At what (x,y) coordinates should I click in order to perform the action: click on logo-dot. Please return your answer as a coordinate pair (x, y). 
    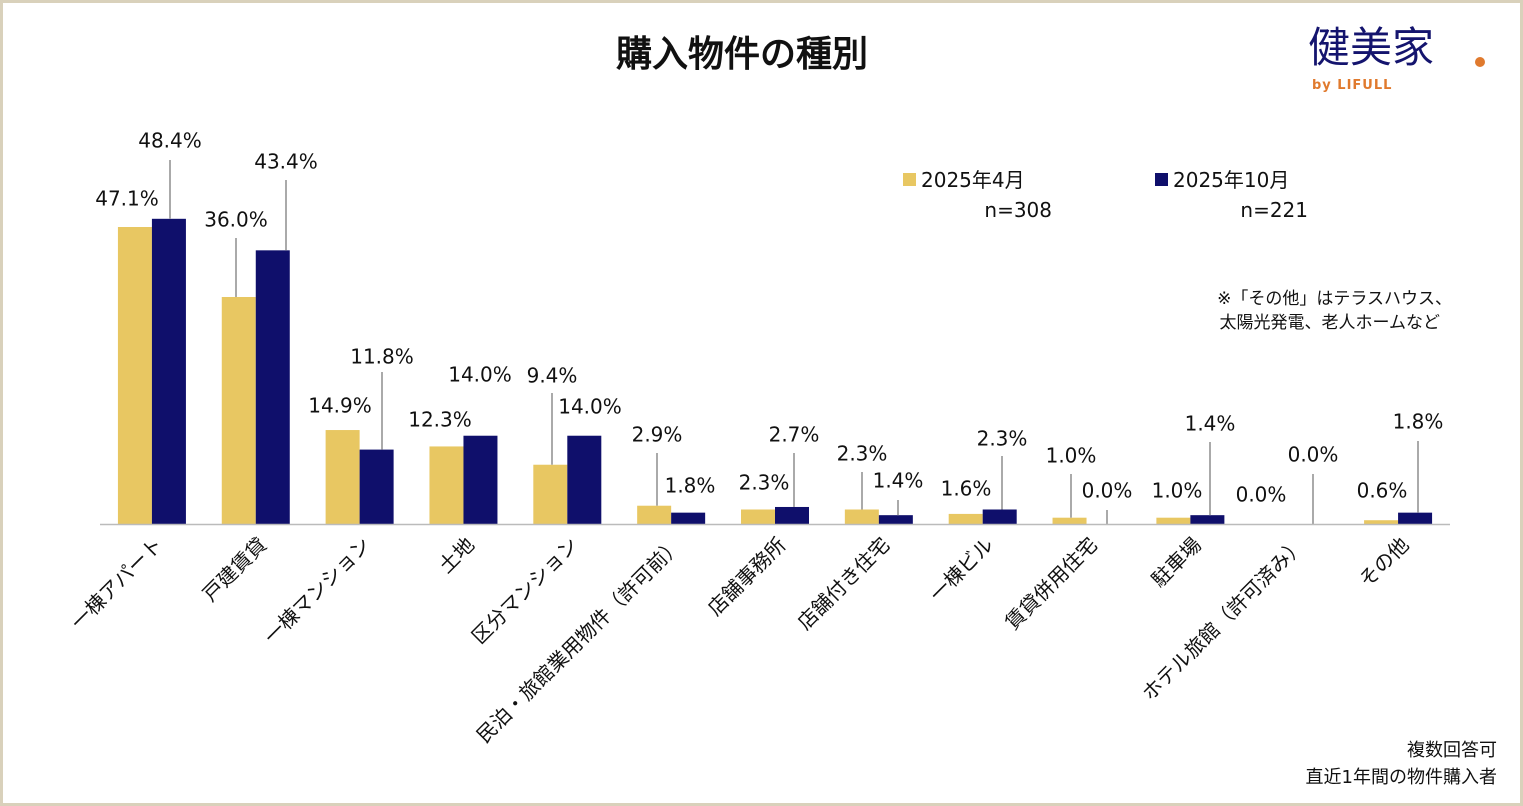
    Looking at the image, I should click on (1480, 62).